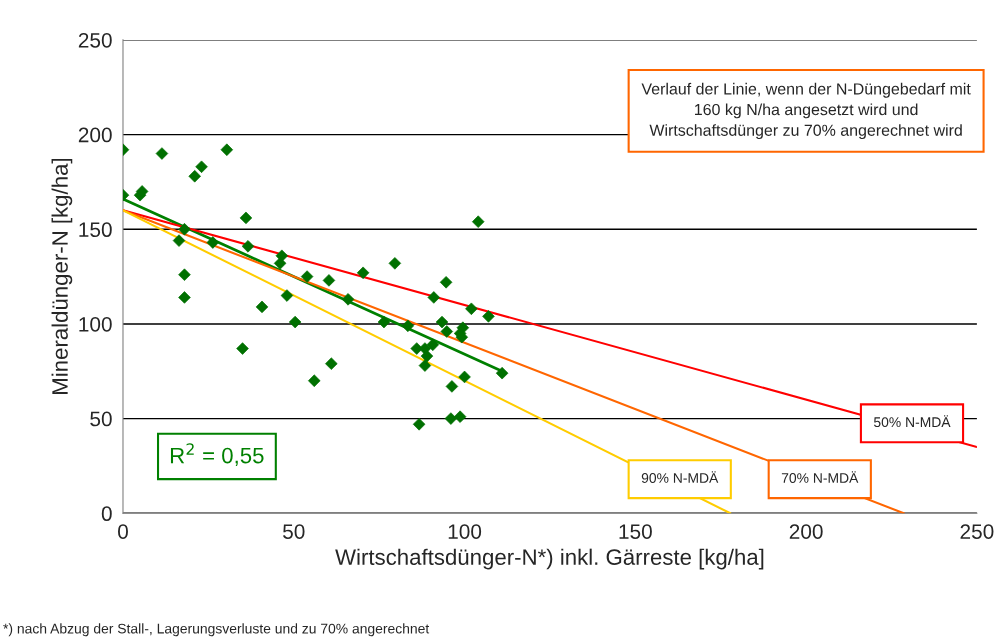 This screenshot has width=1004, height=644. Describe the element at coordinates (806, 531) in the screenshot. I see `x-tick-label: 200` at that location.